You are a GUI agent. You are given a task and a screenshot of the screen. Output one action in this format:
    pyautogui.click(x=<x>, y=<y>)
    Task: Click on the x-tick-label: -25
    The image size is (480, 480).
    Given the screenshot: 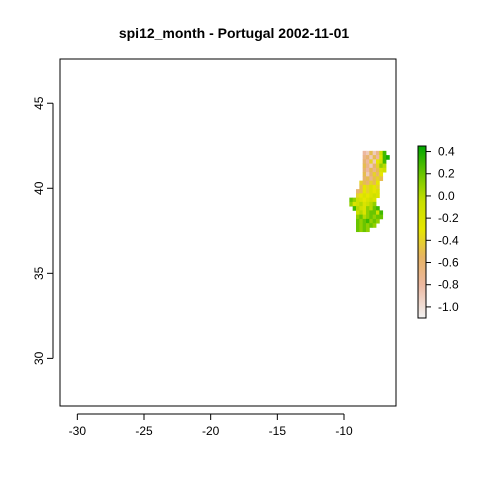 What is the action you would take?
    pyautogui.click(x=144, y=431)
    